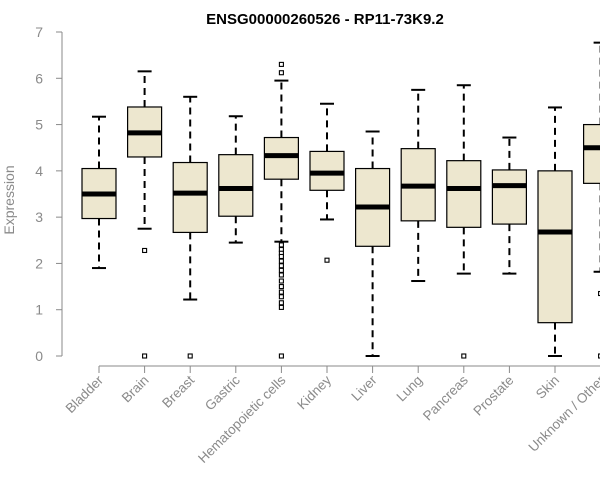  I want to click on box-breast, so click(190, 227).